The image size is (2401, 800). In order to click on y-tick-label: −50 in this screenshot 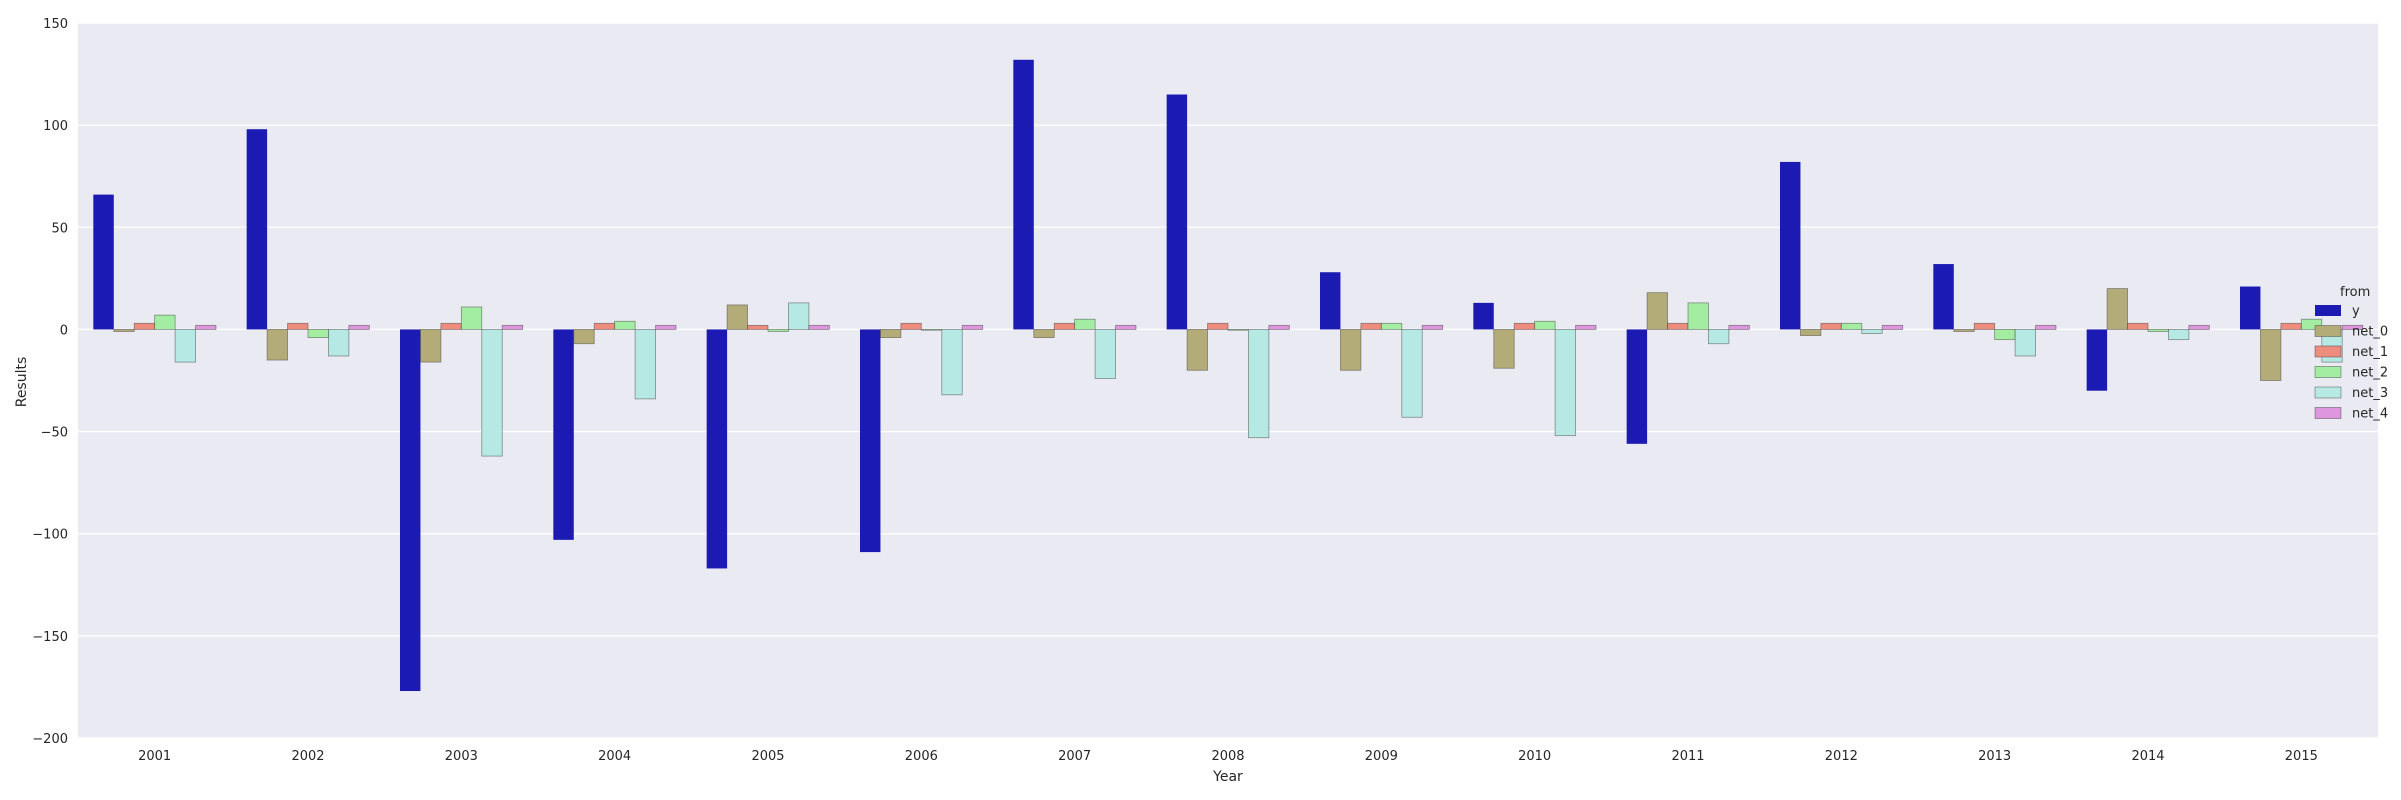, I will do `click(54, 433)`.